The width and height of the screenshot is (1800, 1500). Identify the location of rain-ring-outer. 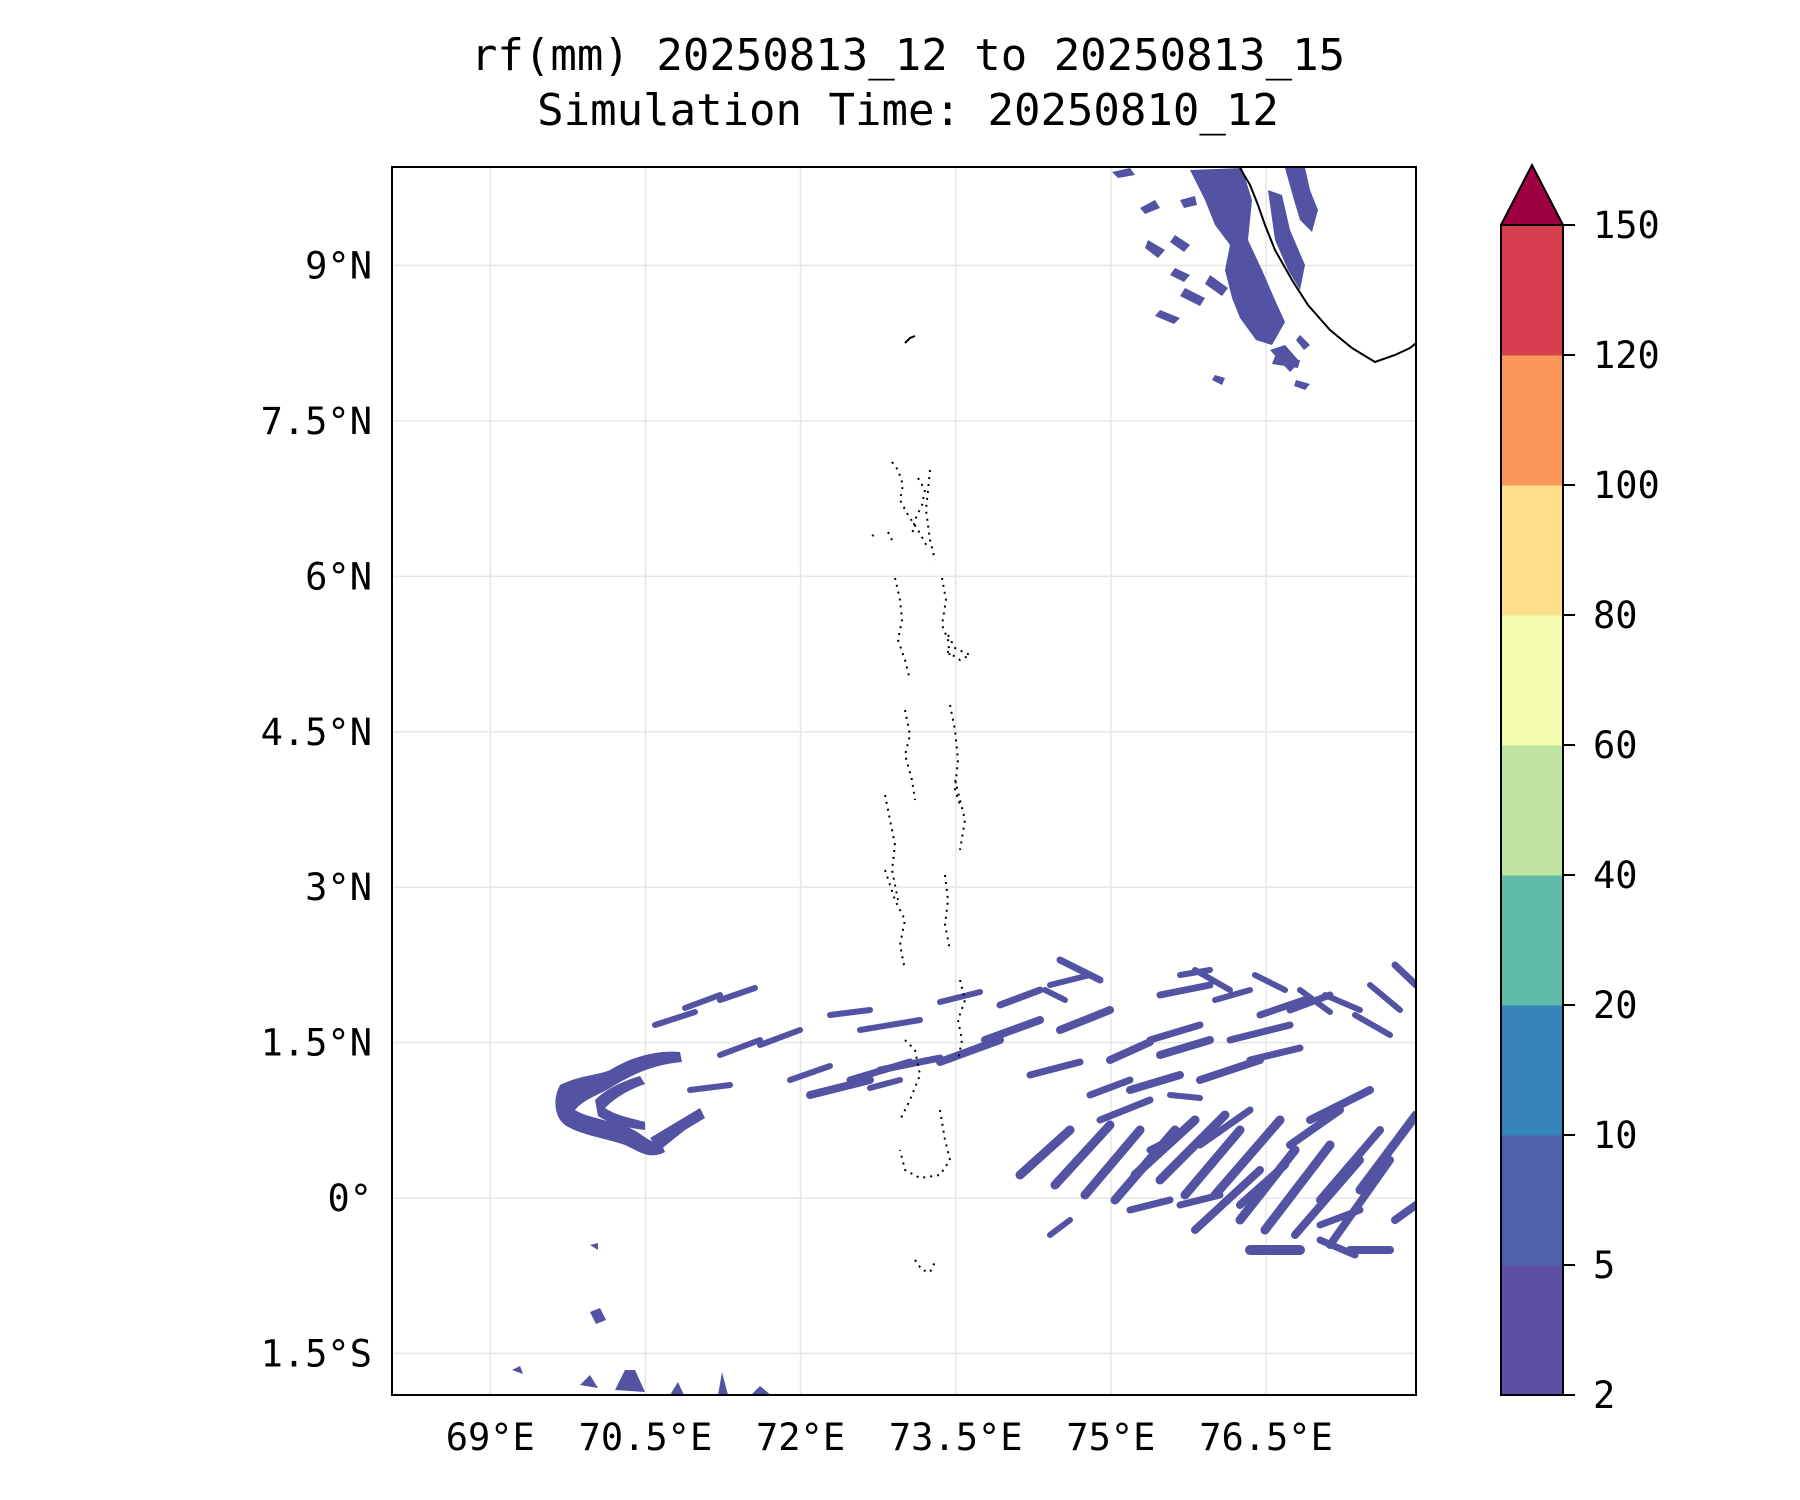
(618, 1103).